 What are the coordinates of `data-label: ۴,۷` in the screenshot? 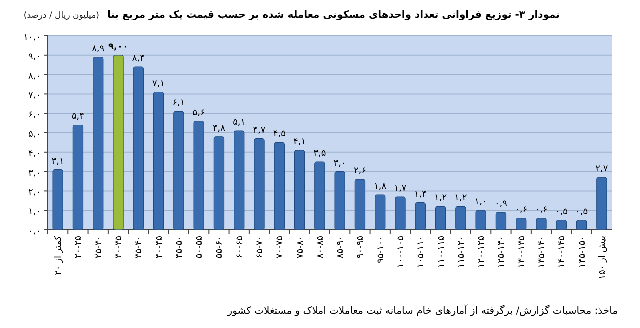 It's located at (259, 131).